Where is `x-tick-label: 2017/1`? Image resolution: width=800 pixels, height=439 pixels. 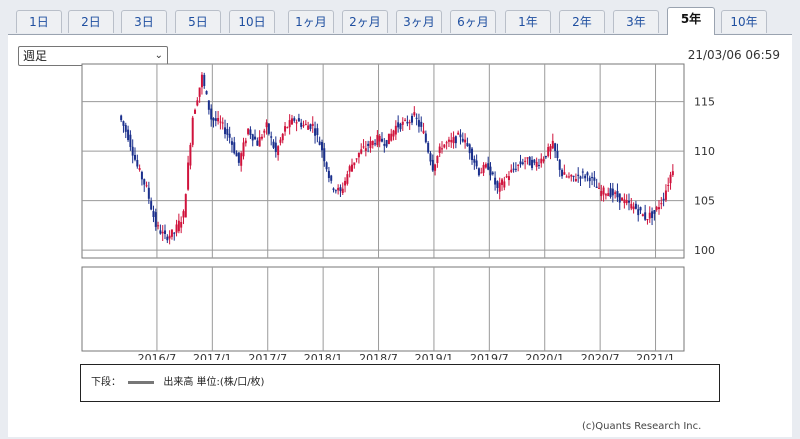 x-tick-label: 2017/1 is located at coordinates (212, 356).